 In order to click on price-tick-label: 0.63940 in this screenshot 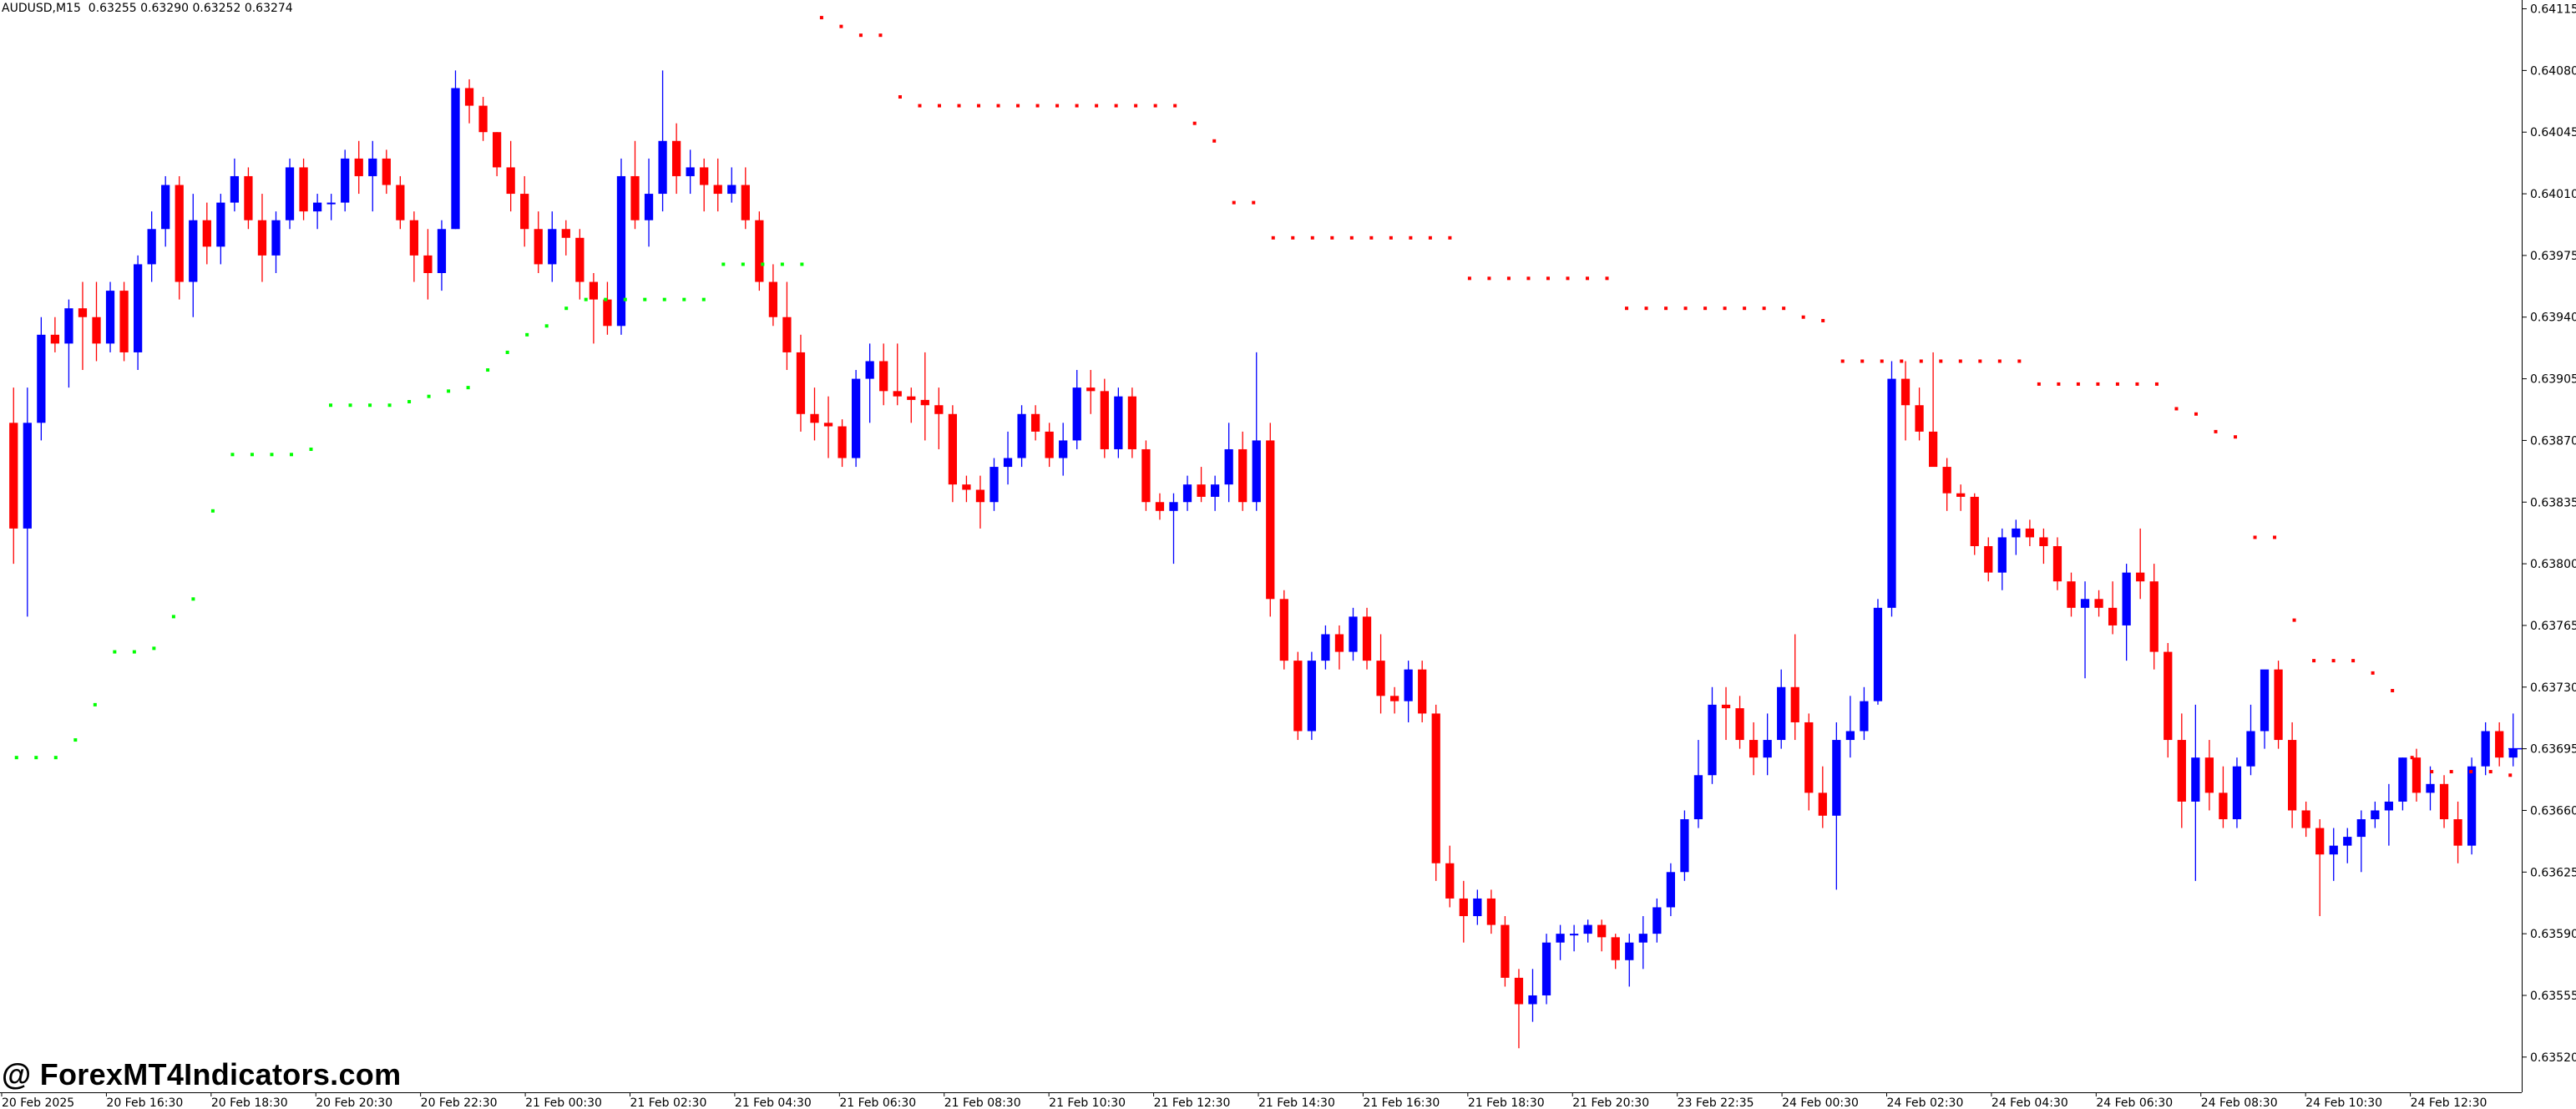, I will do `click(2553, 318)`.